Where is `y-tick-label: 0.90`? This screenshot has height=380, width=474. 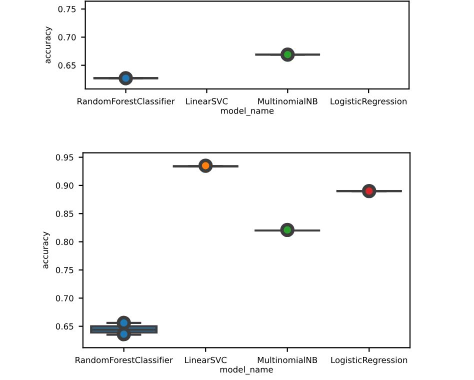 y-tick-label: 0.90 is located at coordinates (65, 185).